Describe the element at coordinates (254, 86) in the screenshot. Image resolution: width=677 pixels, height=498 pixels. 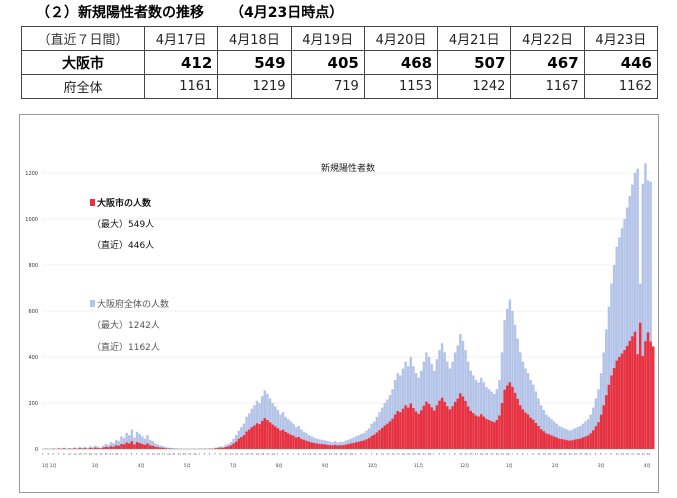
I see `table-cell: 1219` at that location.